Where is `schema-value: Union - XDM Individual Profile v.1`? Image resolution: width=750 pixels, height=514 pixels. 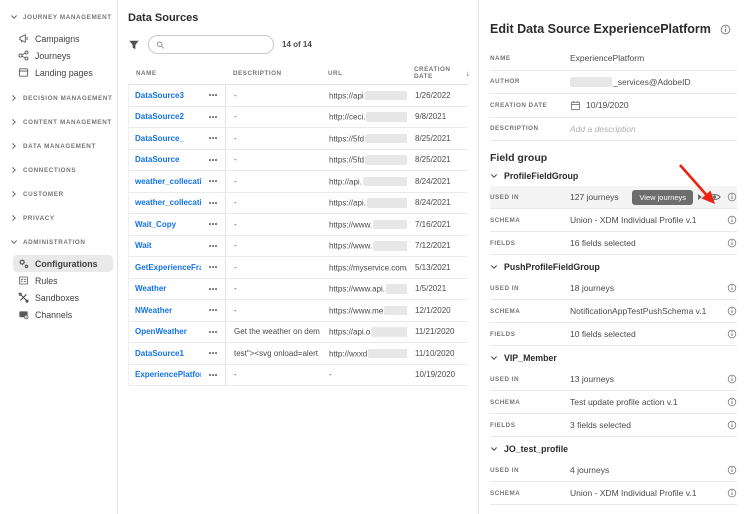
schema-value: Union - XDM Individual Profile v.1 is located at coordinates (633, 220).